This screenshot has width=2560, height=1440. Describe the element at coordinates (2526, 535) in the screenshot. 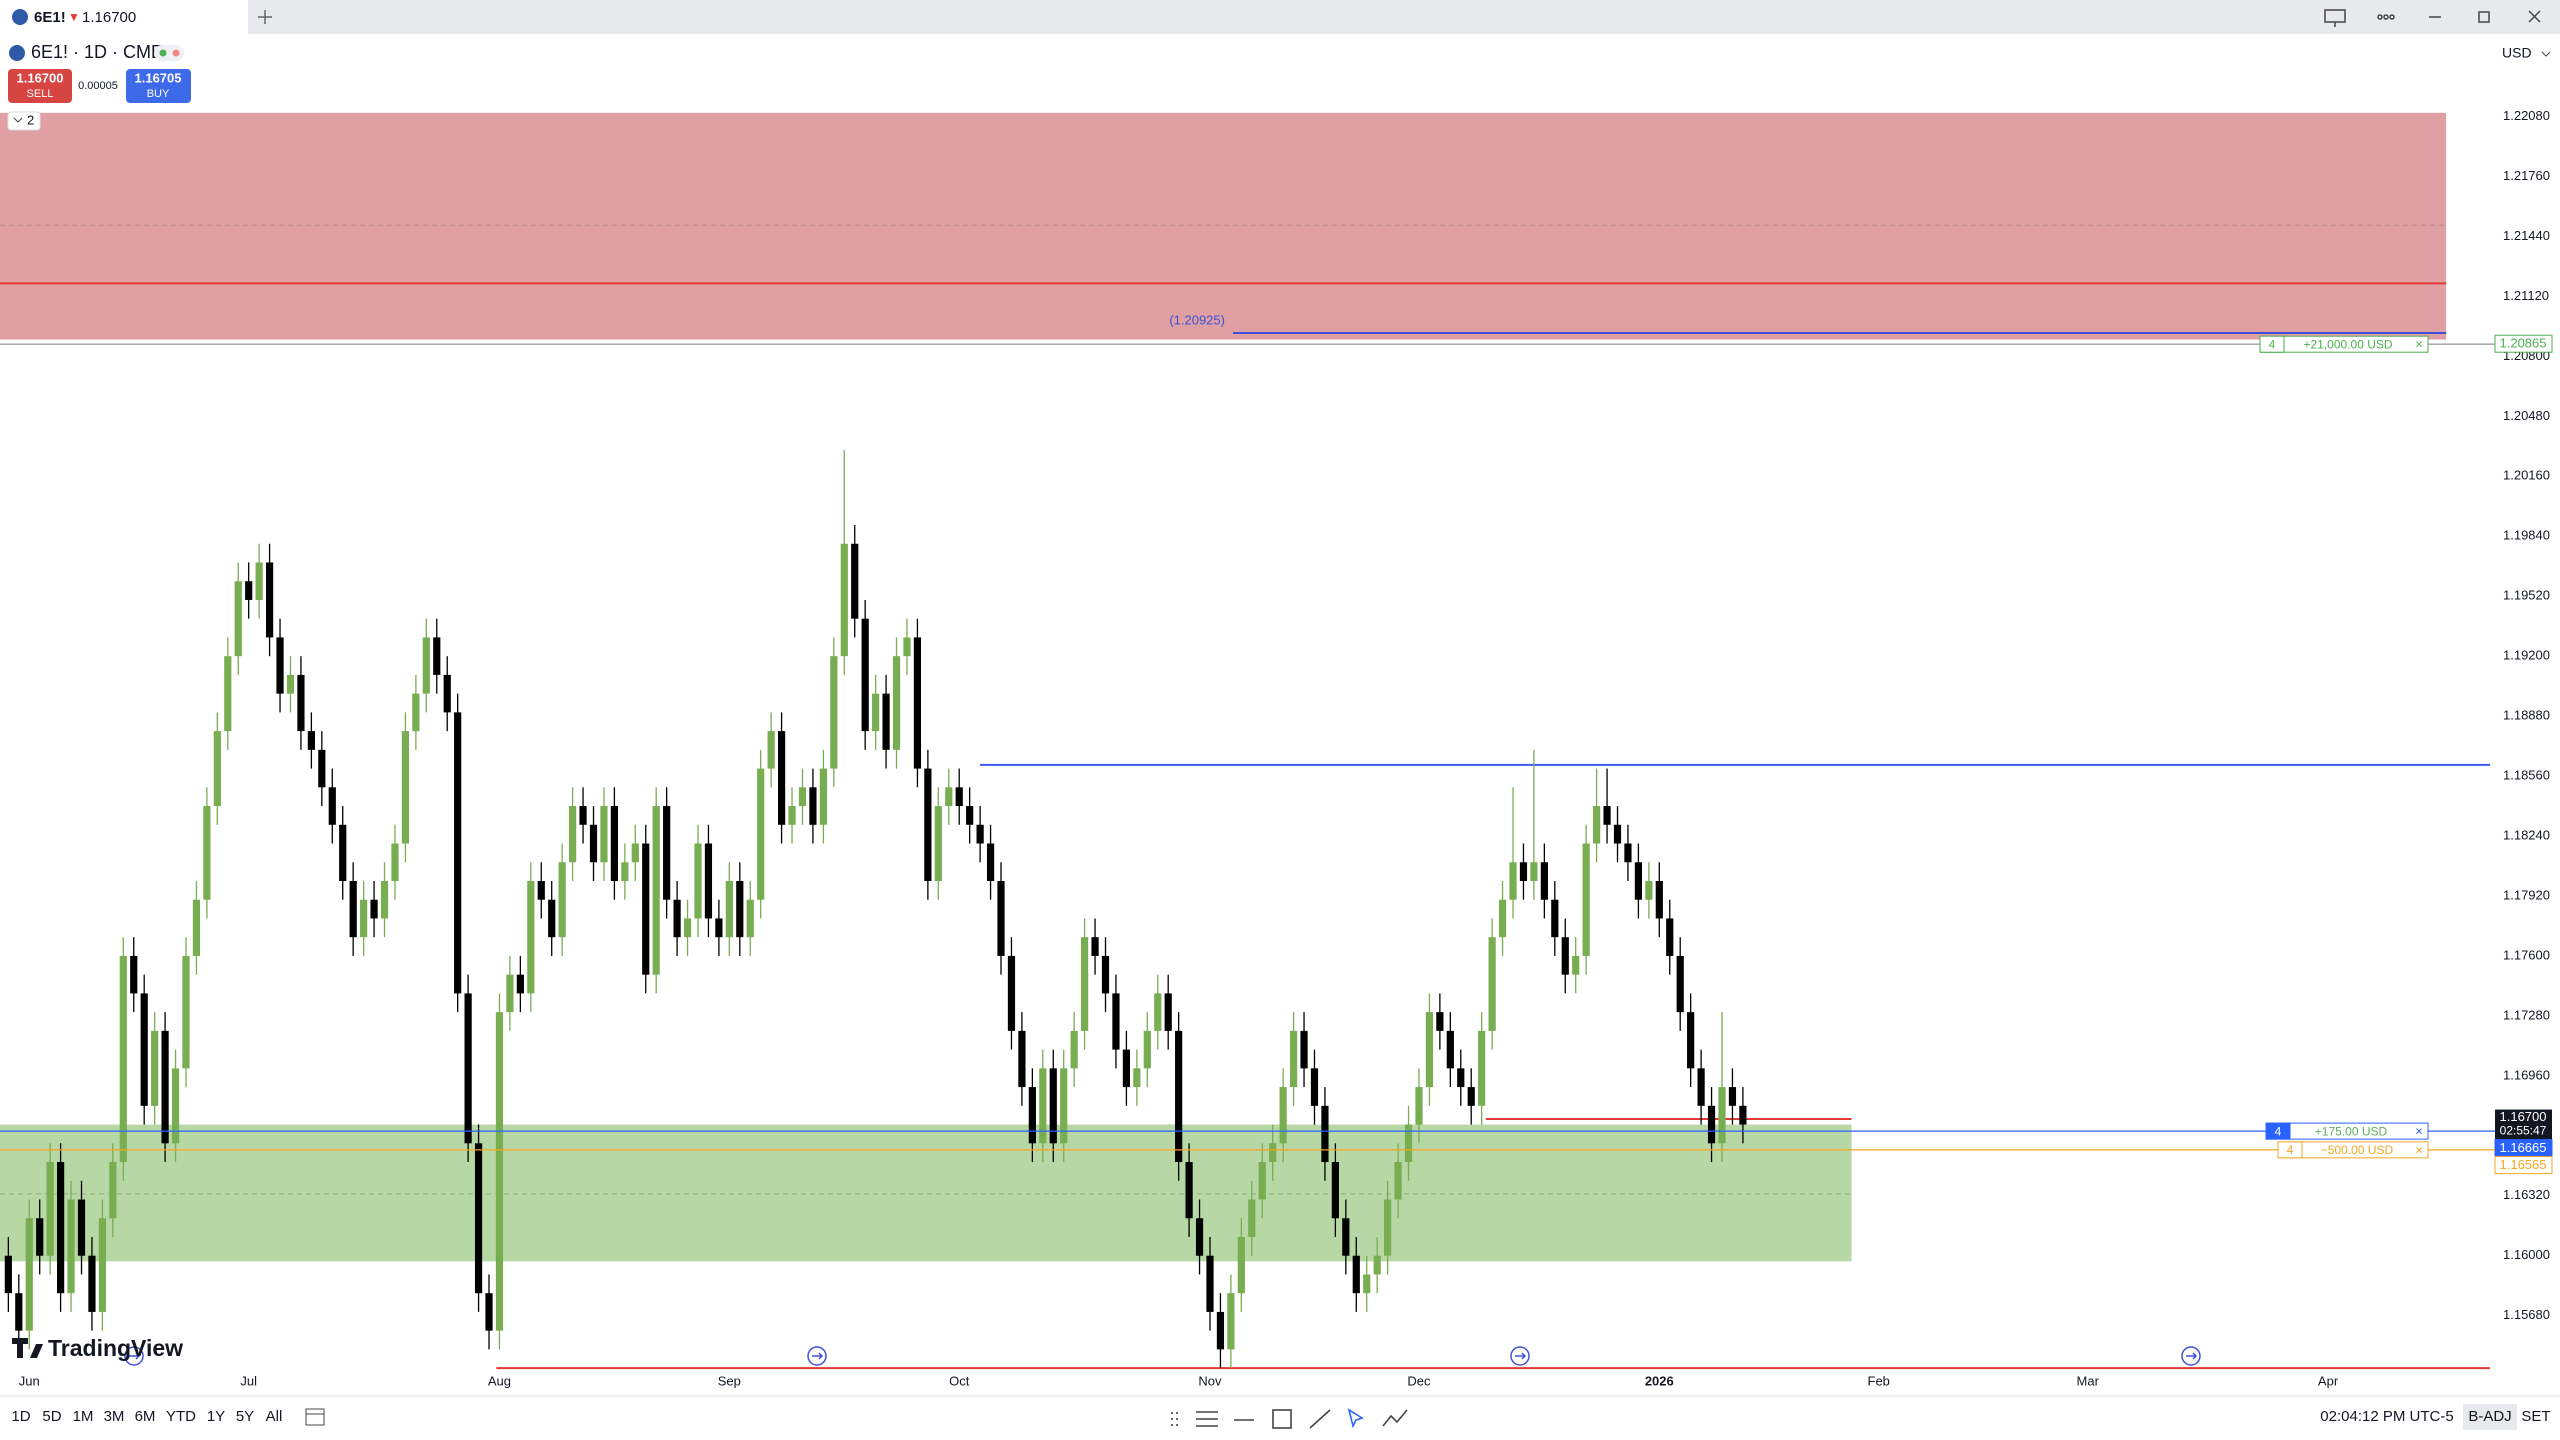

I see `y-tick-label: 1.19840` at that location.